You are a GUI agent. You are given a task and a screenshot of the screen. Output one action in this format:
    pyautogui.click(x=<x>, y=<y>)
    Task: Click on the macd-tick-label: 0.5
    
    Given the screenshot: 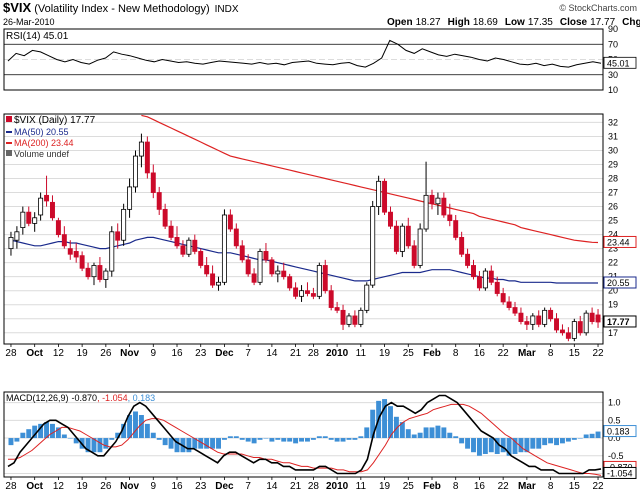 What is the action you would take?
    pyautogui.click(x=614, y=420)
    